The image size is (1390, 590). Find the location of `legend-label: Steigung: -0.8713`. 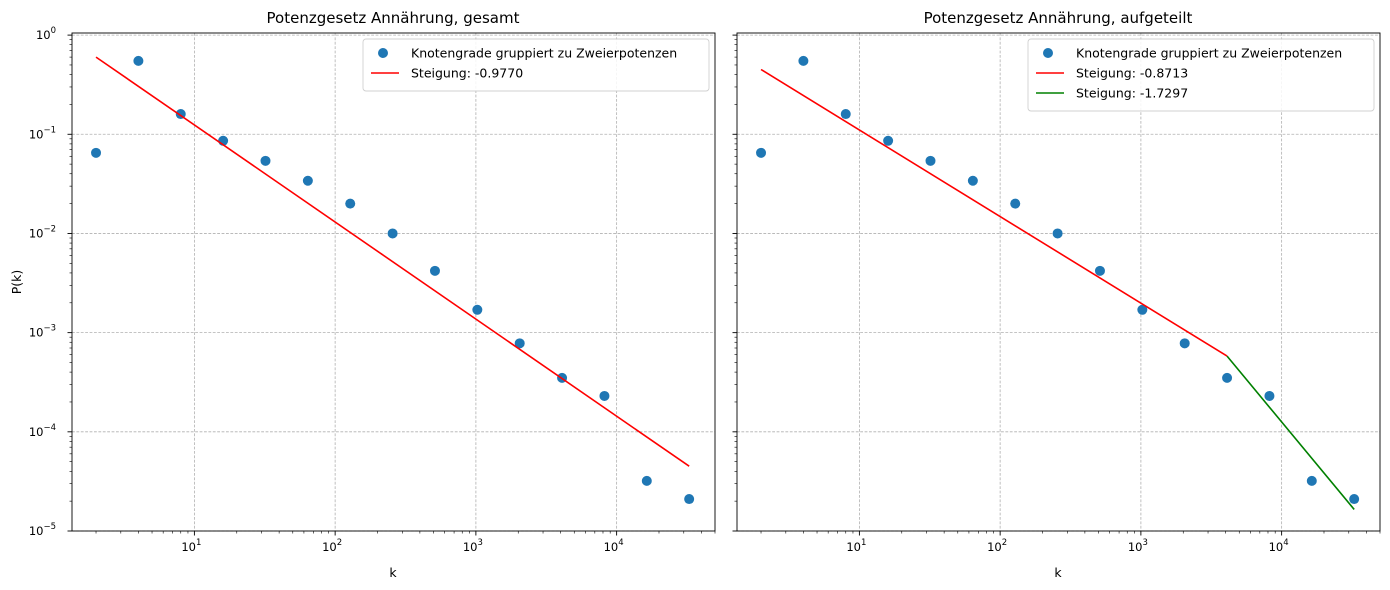

legend-label: Steigung: -0.8713 is located at coordinates (1132, 73).